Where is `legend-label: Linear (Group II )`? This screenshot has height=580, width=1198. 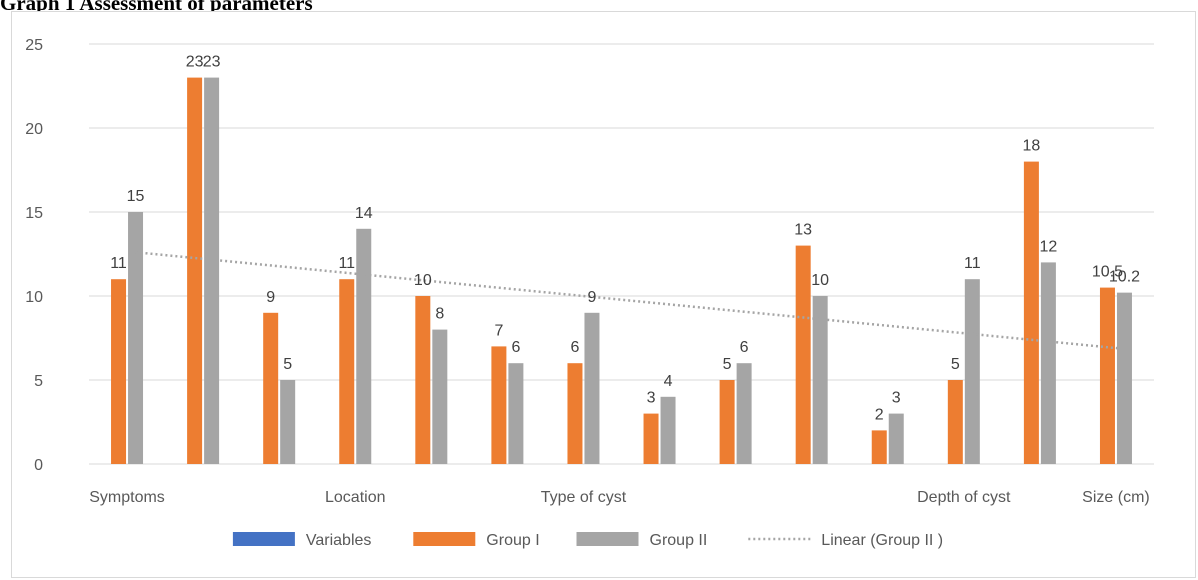
legend-label: Linear (Group II ) is located at coordinates (882, 540).